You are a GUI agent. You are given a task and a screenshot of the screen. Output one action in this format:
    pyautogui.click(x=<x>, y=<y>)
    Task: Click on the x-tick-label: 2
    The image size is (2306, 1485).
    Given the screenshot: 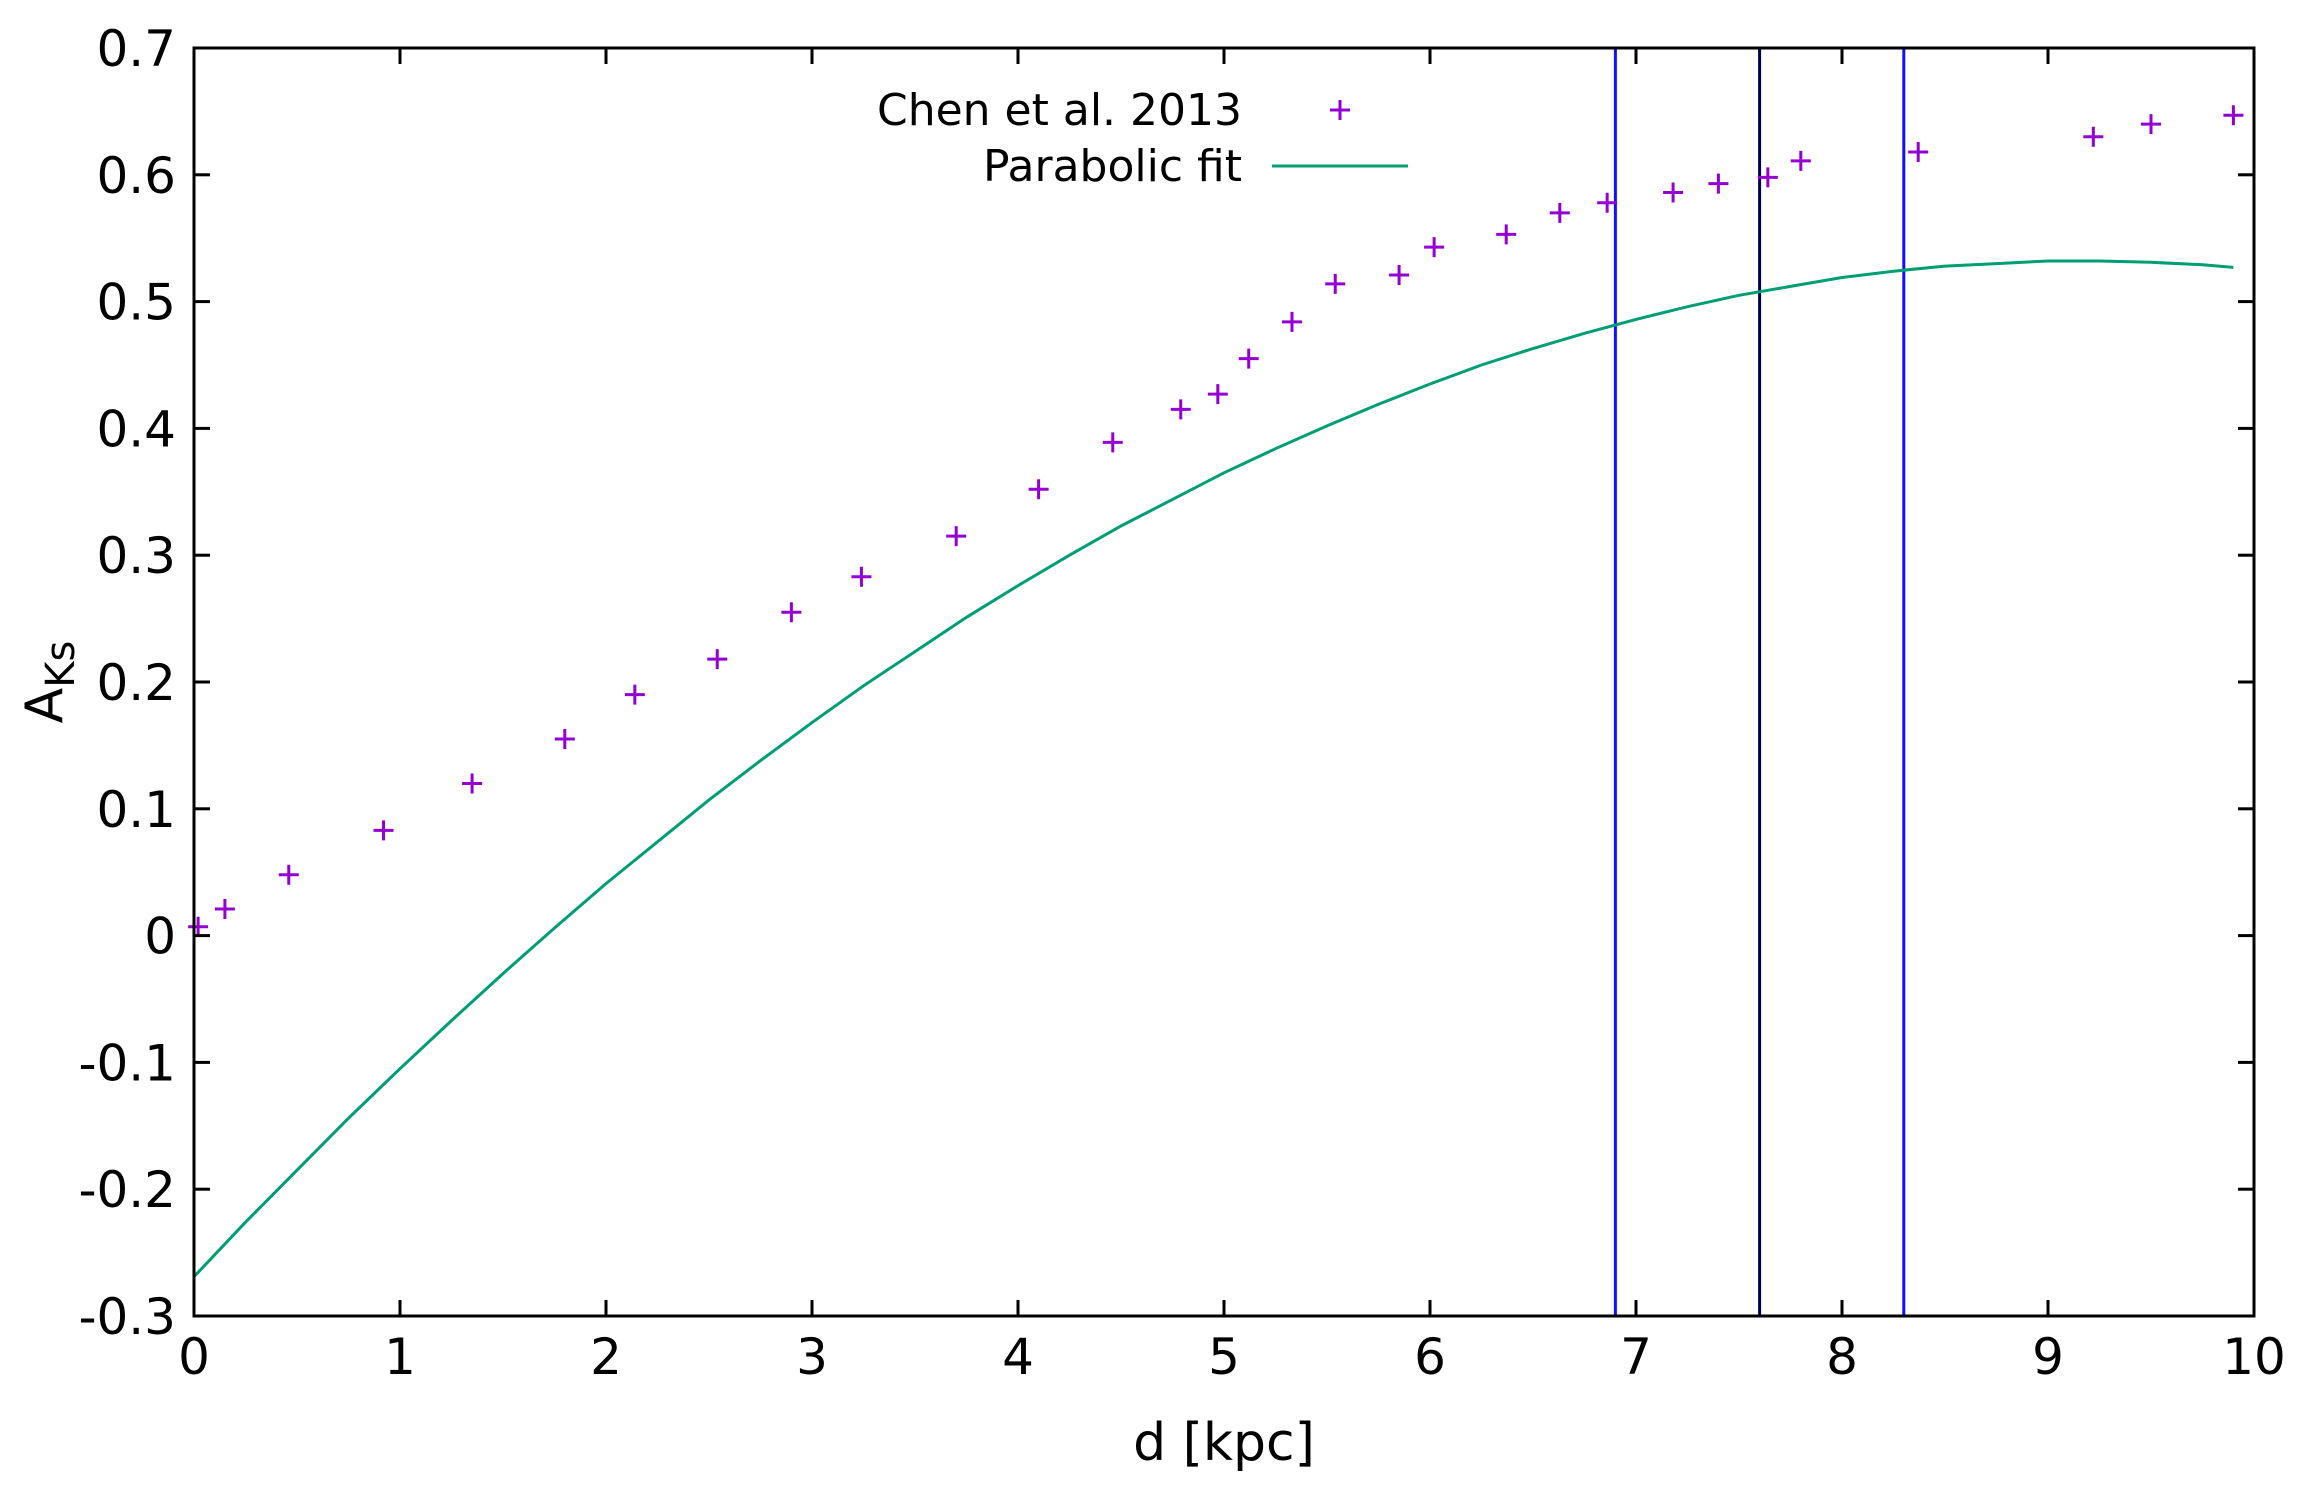 What is the action you would take?
    pyautogui.click(x=606, y=1357)
    